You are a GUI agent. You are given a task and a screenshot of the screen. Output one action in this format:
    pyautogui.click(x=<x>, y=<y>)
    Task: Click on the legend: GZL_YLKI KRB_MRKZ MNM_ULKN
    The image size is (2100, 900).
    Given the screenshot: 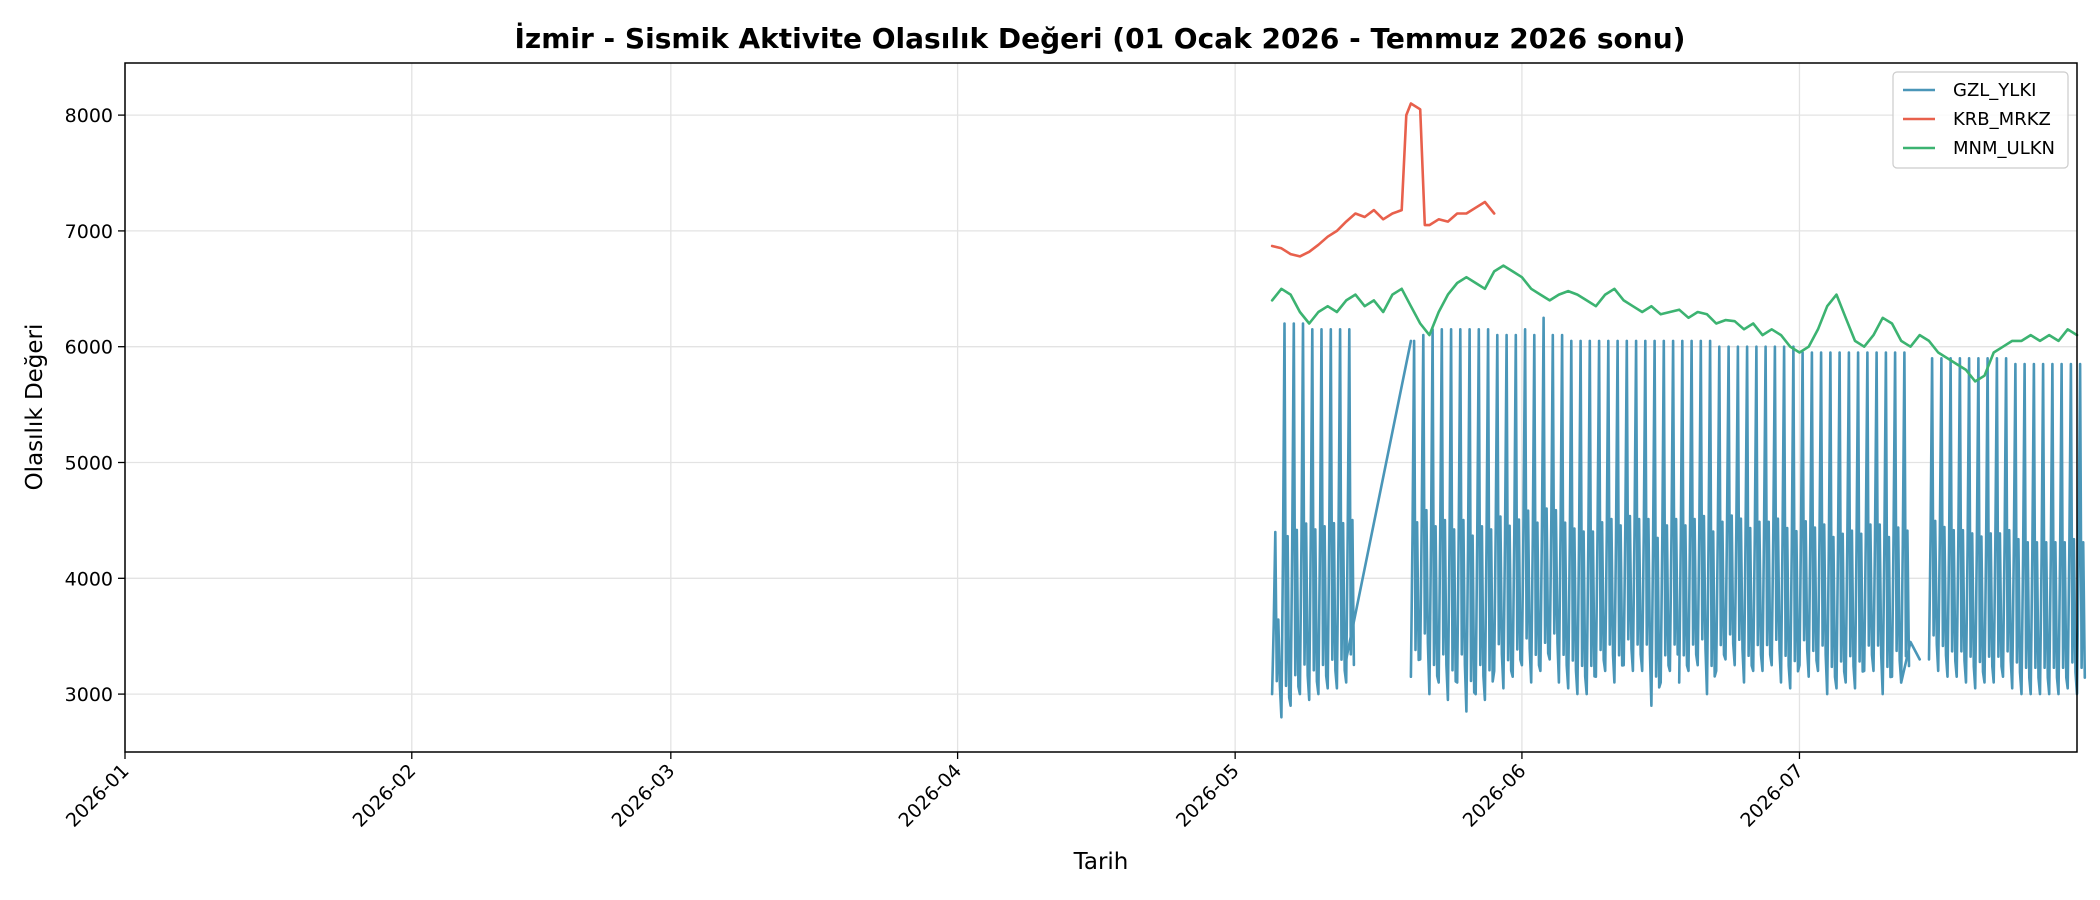 What is the action you would take?
    pyautogui.click(x=1980, y=120)
    